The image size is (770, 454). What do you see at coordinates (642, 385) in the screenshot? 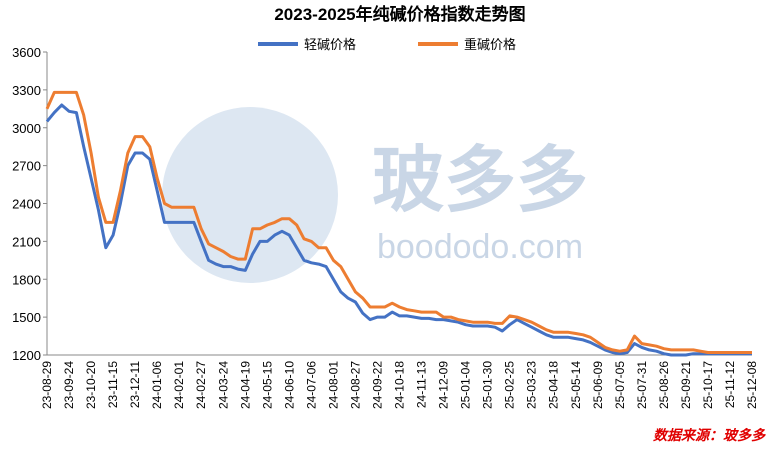
I see `x-tick-label: 25-07-31` at bounding box center [642, 385].